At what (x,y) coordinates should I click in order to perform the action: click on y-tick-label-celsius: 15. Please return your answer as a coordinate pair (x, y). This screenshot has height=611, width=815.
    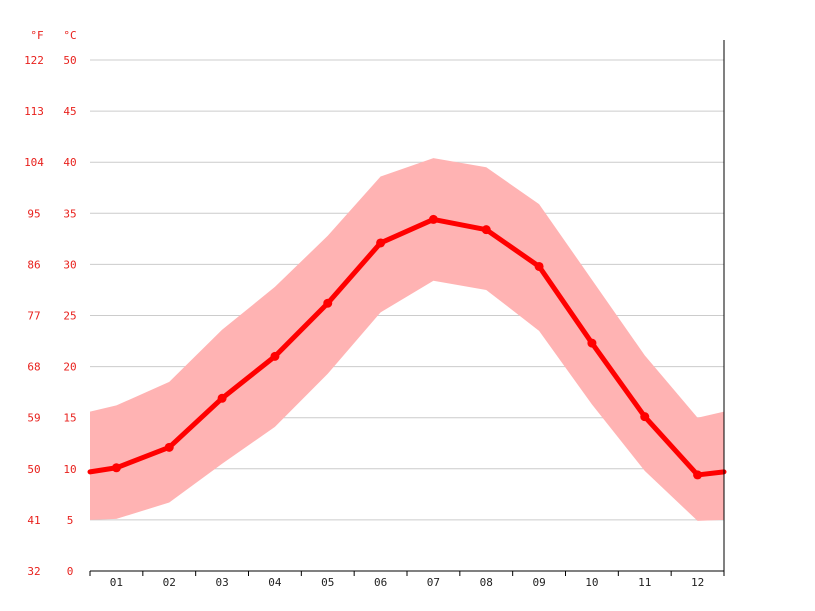
    Looking at the image, I should click on (69, 418).